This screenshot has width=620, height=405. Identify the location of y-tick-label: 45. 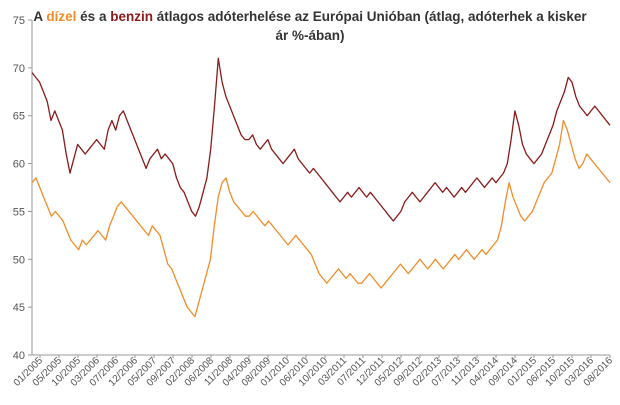
(19, 308).